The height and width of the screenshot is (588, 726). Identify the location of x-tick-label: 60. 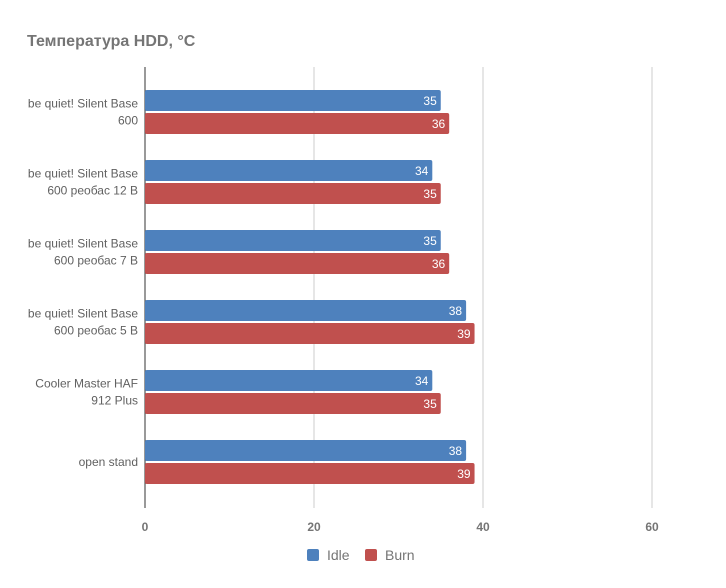
(652, 527).